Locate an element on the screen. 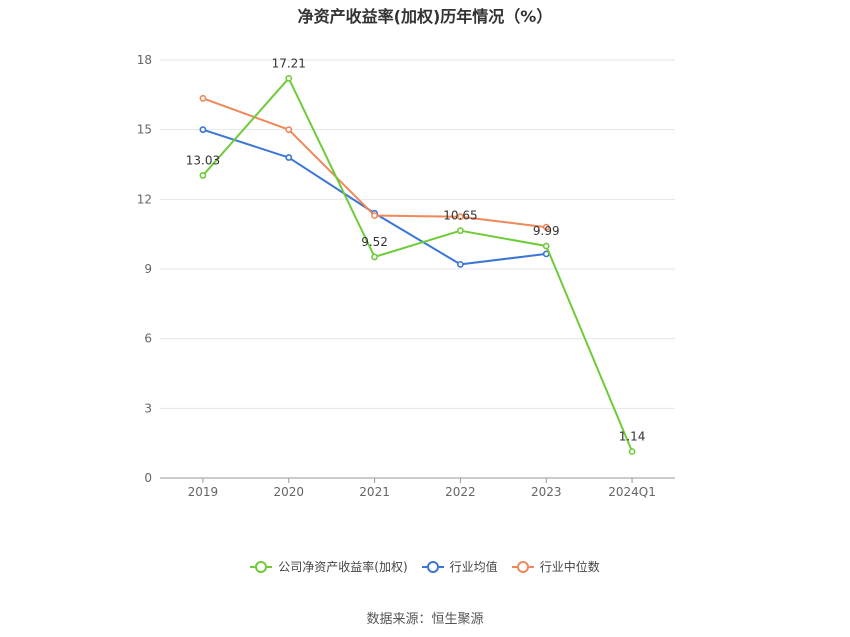 The image size is (850, 637). data-label: 1.14 is located at coordinates (632, 437).